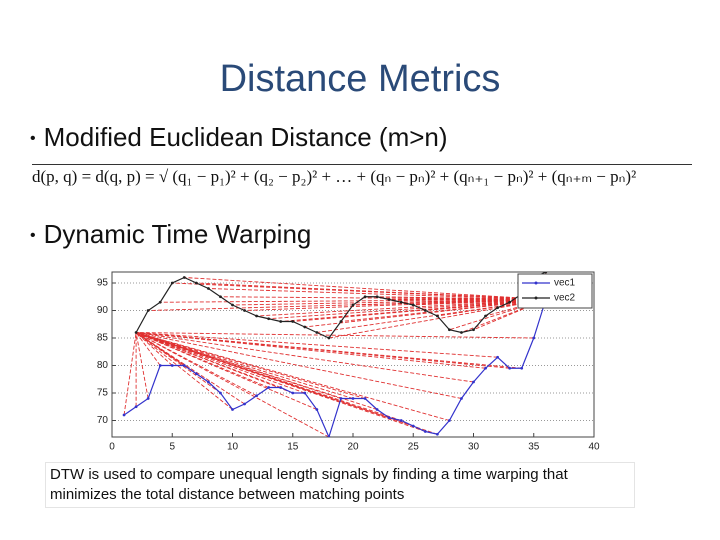 The height and width of the screenshot is (540, 720). I want to click on legend-label: vec1, so click(565, 283).